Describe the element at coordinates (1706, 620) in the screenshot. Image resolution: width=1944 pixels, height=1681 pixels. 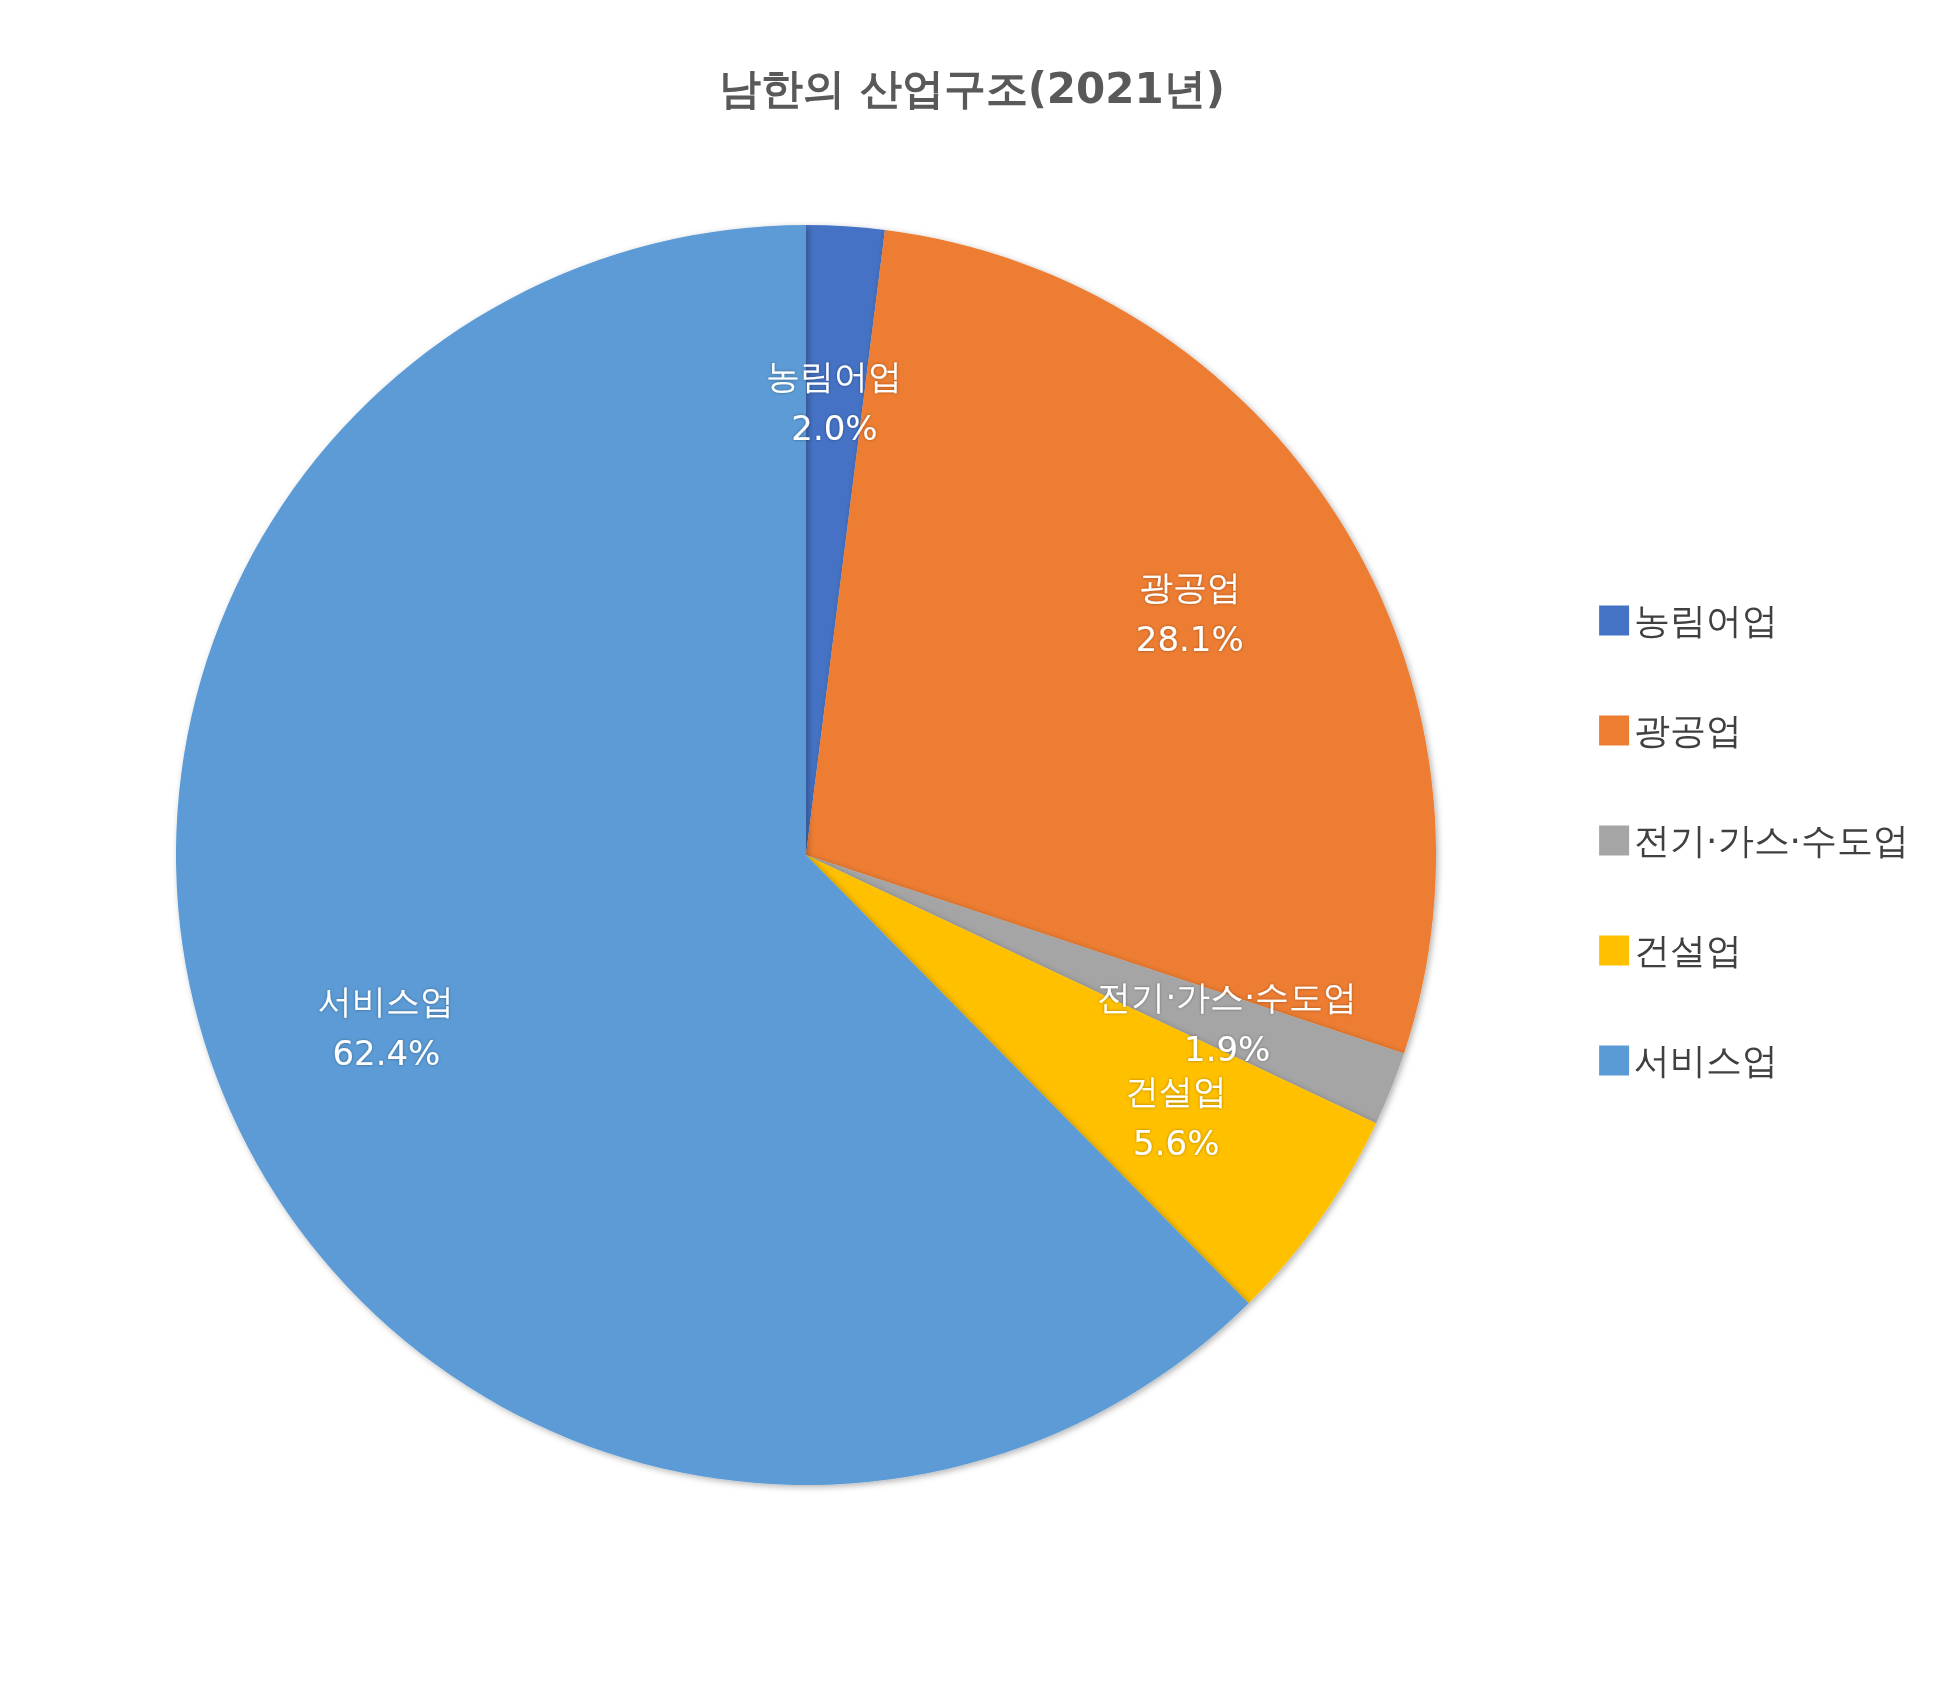
I see `legend-label: 농림어업` at that location.